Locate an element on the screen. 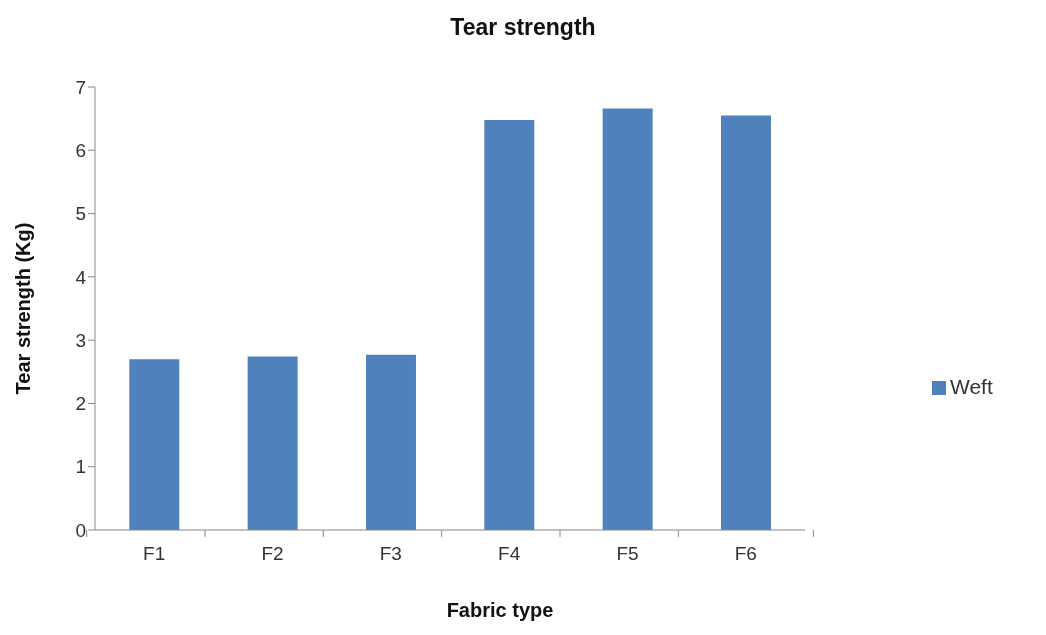  x-tick-label: F5 is located at coordinates (627, 553).